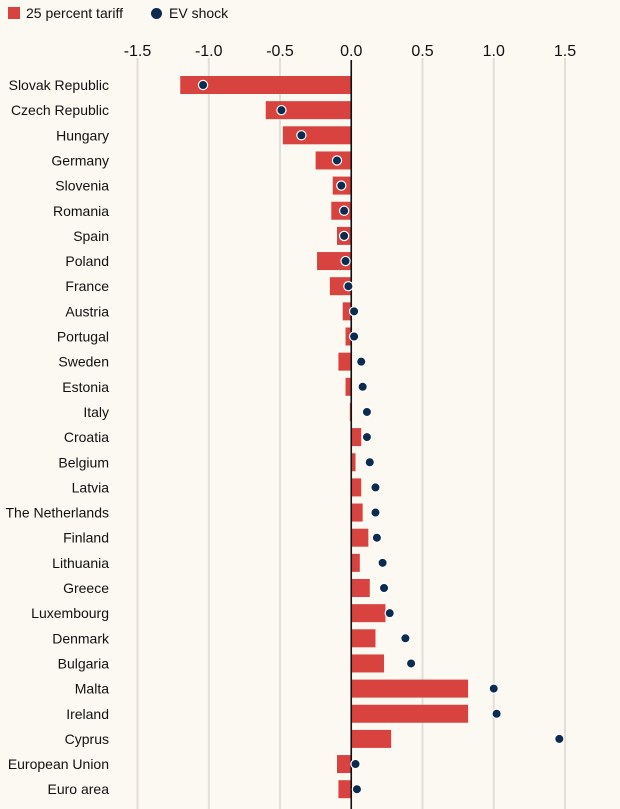 The height and width of the screenshot is (809, 620). I want to click on category-label: Malta, so click(92, 689).